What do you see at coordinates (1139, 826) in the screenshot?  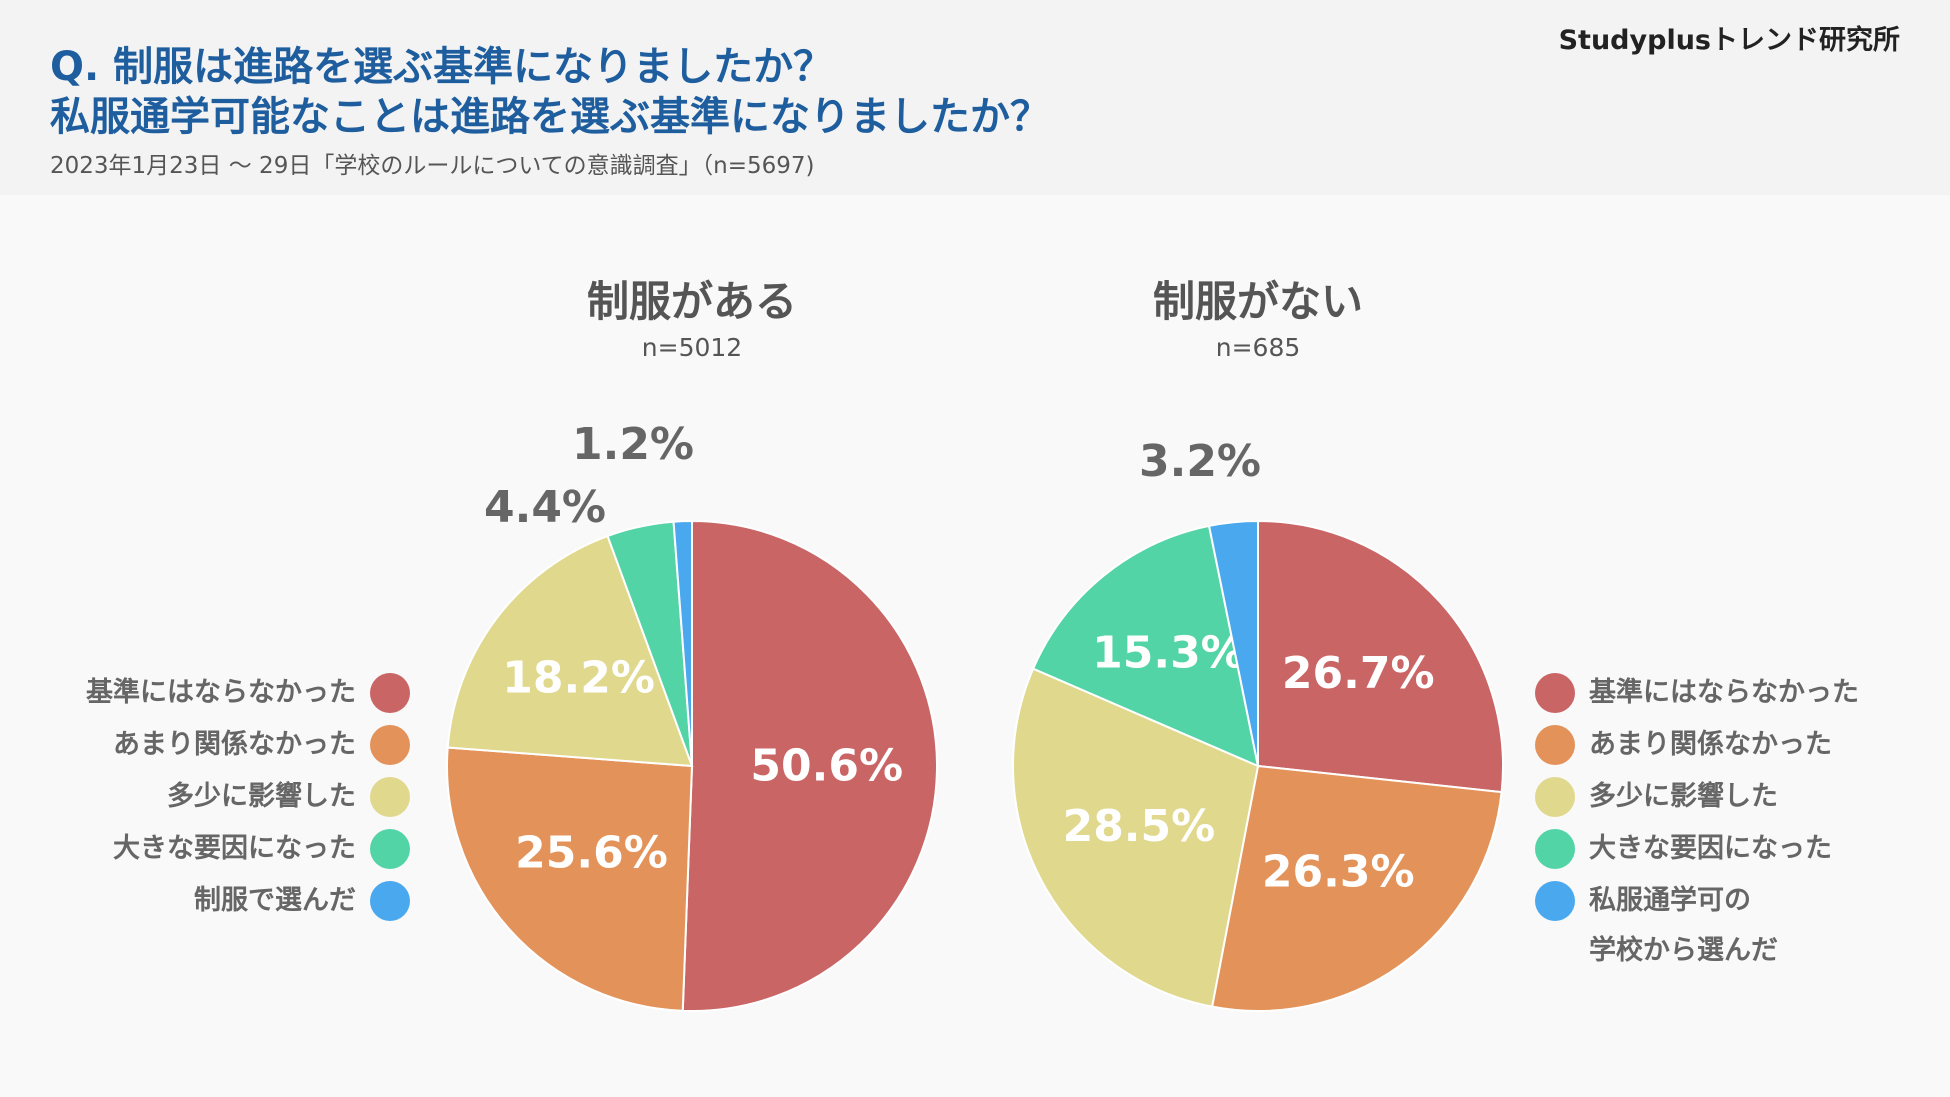 I see `pie-2-label-3: 28.5%` at bounding box center [1139, 826].